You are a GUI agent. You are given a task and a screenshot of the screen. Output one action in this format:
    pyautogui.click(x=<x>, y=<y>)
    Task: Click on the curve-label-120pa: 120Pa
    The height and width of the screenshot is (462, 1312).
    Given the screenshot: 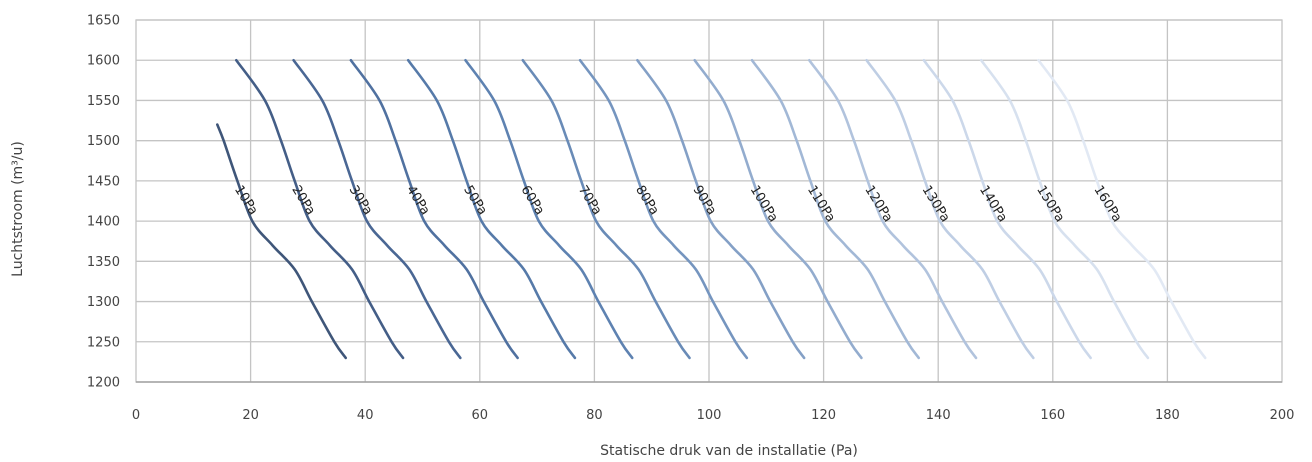 What is the action you would take?
    pyautogui.click(x=878, y=204)
    